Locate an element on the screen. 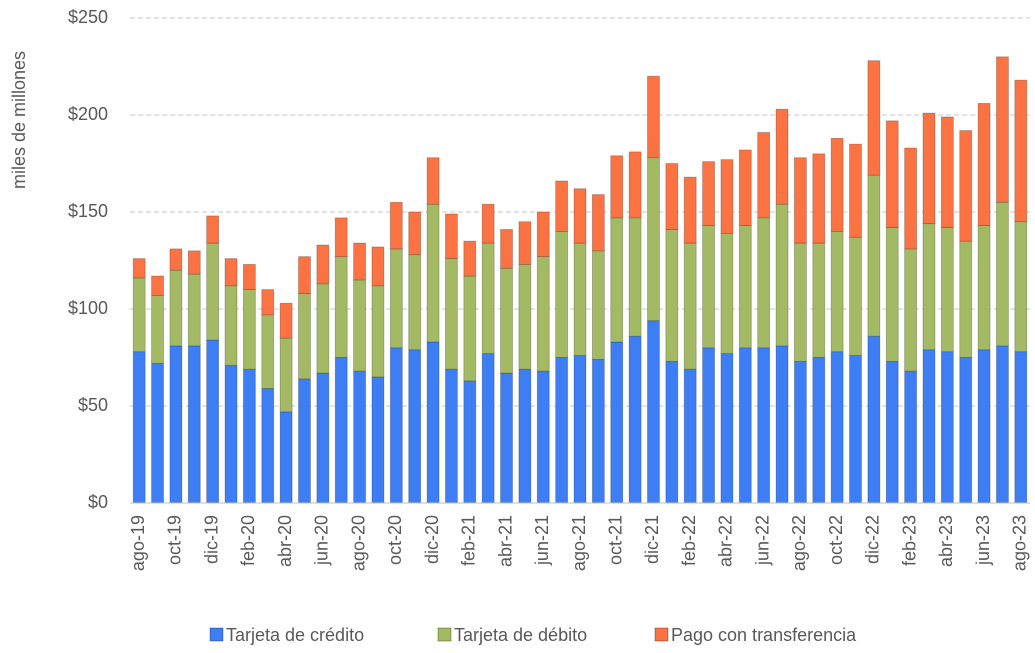  x-tick-label: oct-19 is located at coordinates (175, 540).